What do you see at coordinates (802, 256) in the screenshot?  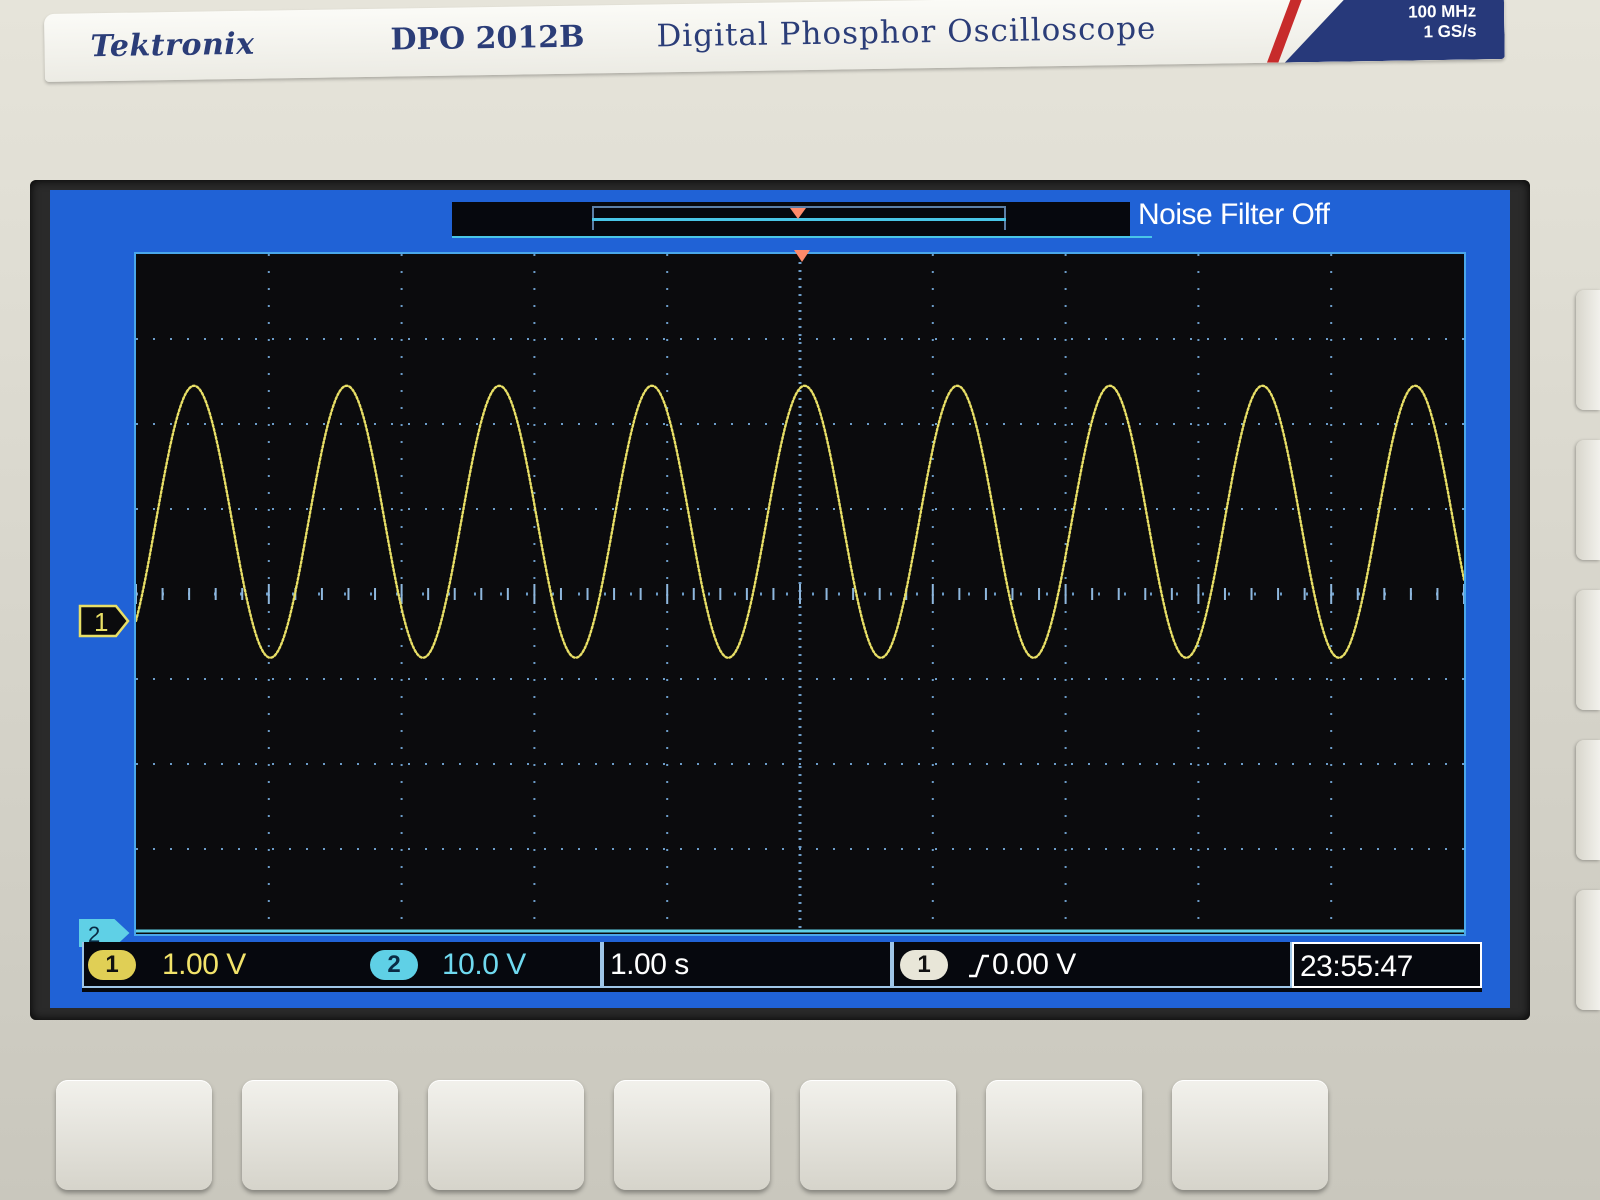 I see `trigger-position-marker-plot` at bounding box center [802, 256].